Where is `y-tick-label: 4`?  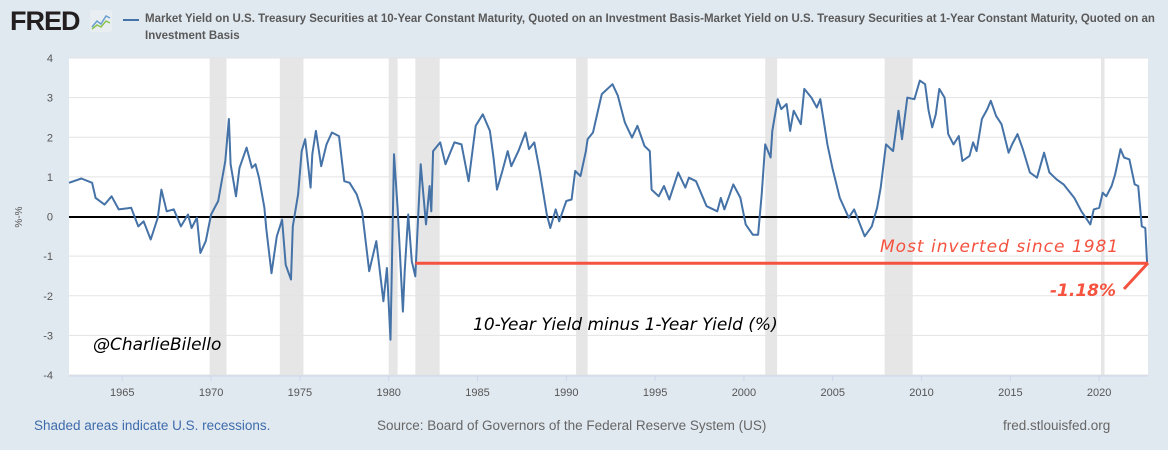
y-tick-label: 4 is located at coordinates (50, 59).